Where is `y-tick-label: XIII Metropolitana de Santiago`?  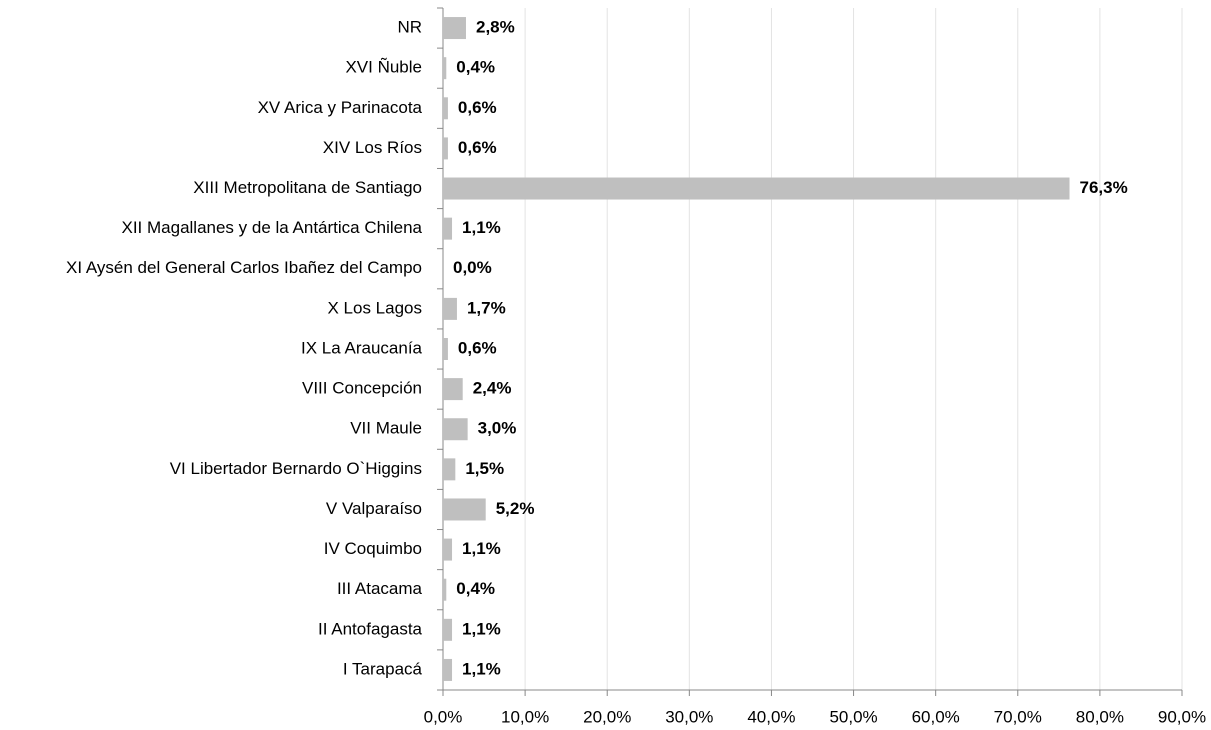
y-tick-label: XIII Metropolitana de Santiago is located at coordinates (307, 187).